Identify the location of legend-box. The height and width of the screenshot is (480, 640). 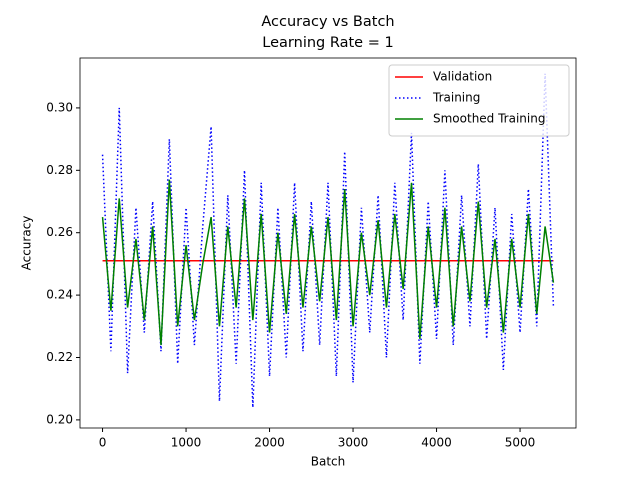
(479, 100).